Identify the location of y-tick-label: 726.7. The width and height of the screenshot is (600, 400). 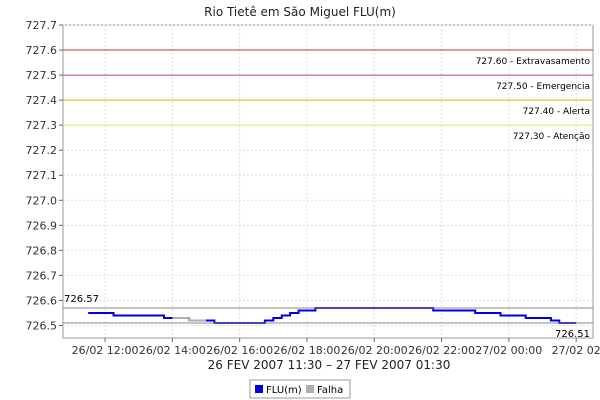
(42, 275).